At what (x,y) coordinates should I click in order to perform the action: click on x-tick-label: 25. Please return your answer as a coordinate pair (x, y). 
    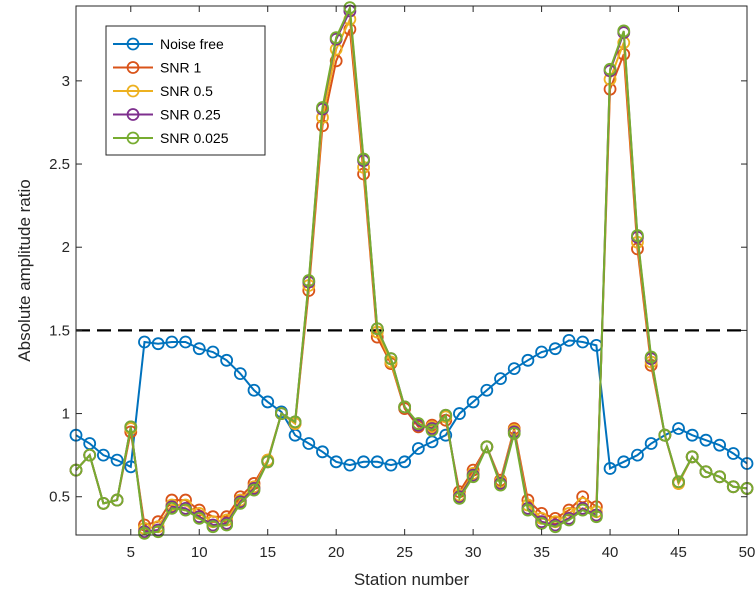
    Looking at the image, I should click on (404, 552).